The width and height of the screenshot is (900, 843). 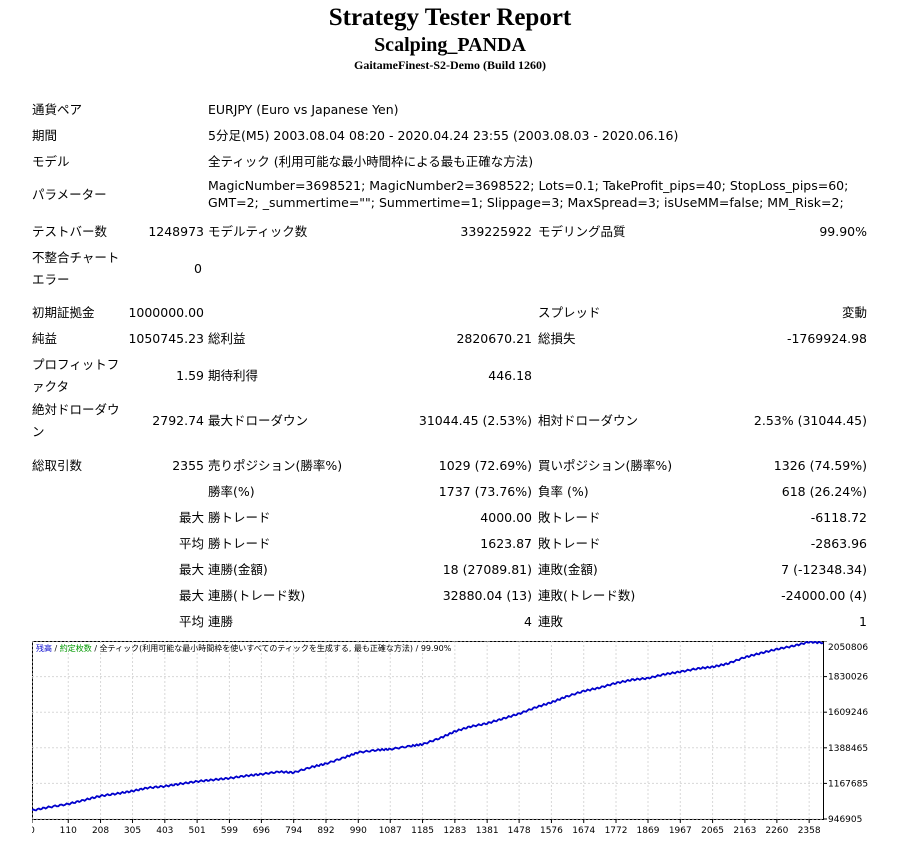 I want to click on deposit-value: 1000000.00, so click(x=166, y=312).